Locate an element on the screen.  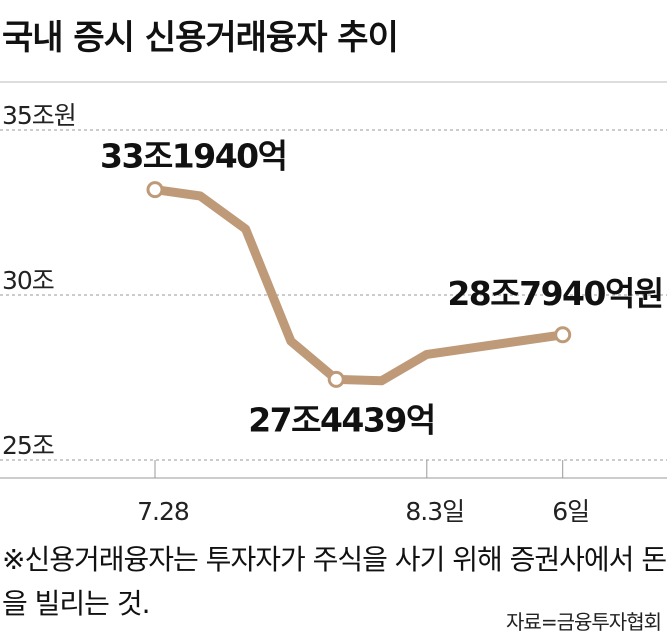
x-tick-label: 7.28 is located at coordinates (163, 511).